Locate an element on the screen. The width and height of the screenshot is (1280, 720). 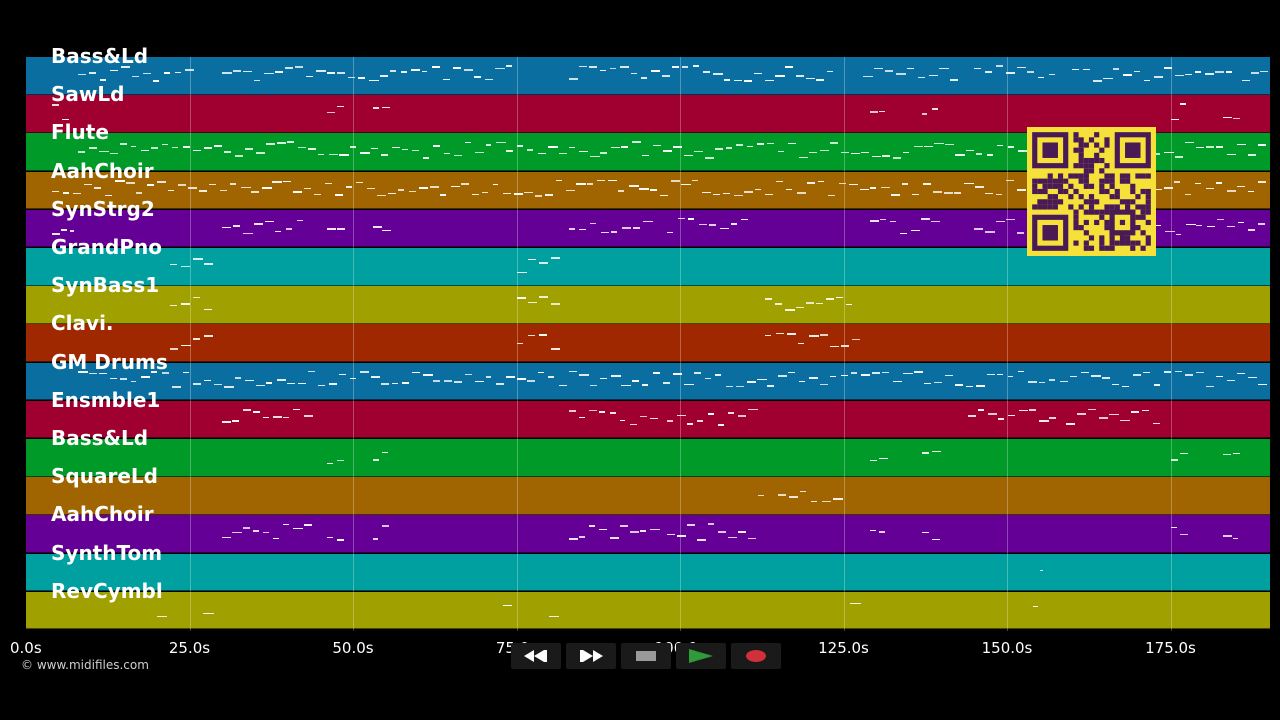
record-button is located at coordinates (756, 656).